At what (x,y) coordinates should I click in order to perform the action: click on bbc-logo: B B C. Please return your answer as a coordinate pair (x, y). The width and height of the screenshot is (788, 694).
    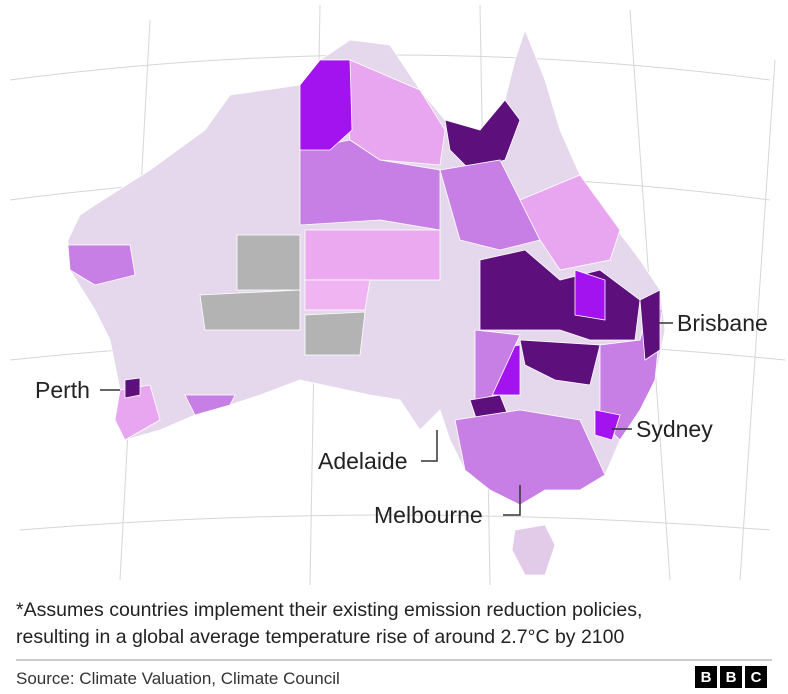
    Looking at the image, I should click on (731, 677).